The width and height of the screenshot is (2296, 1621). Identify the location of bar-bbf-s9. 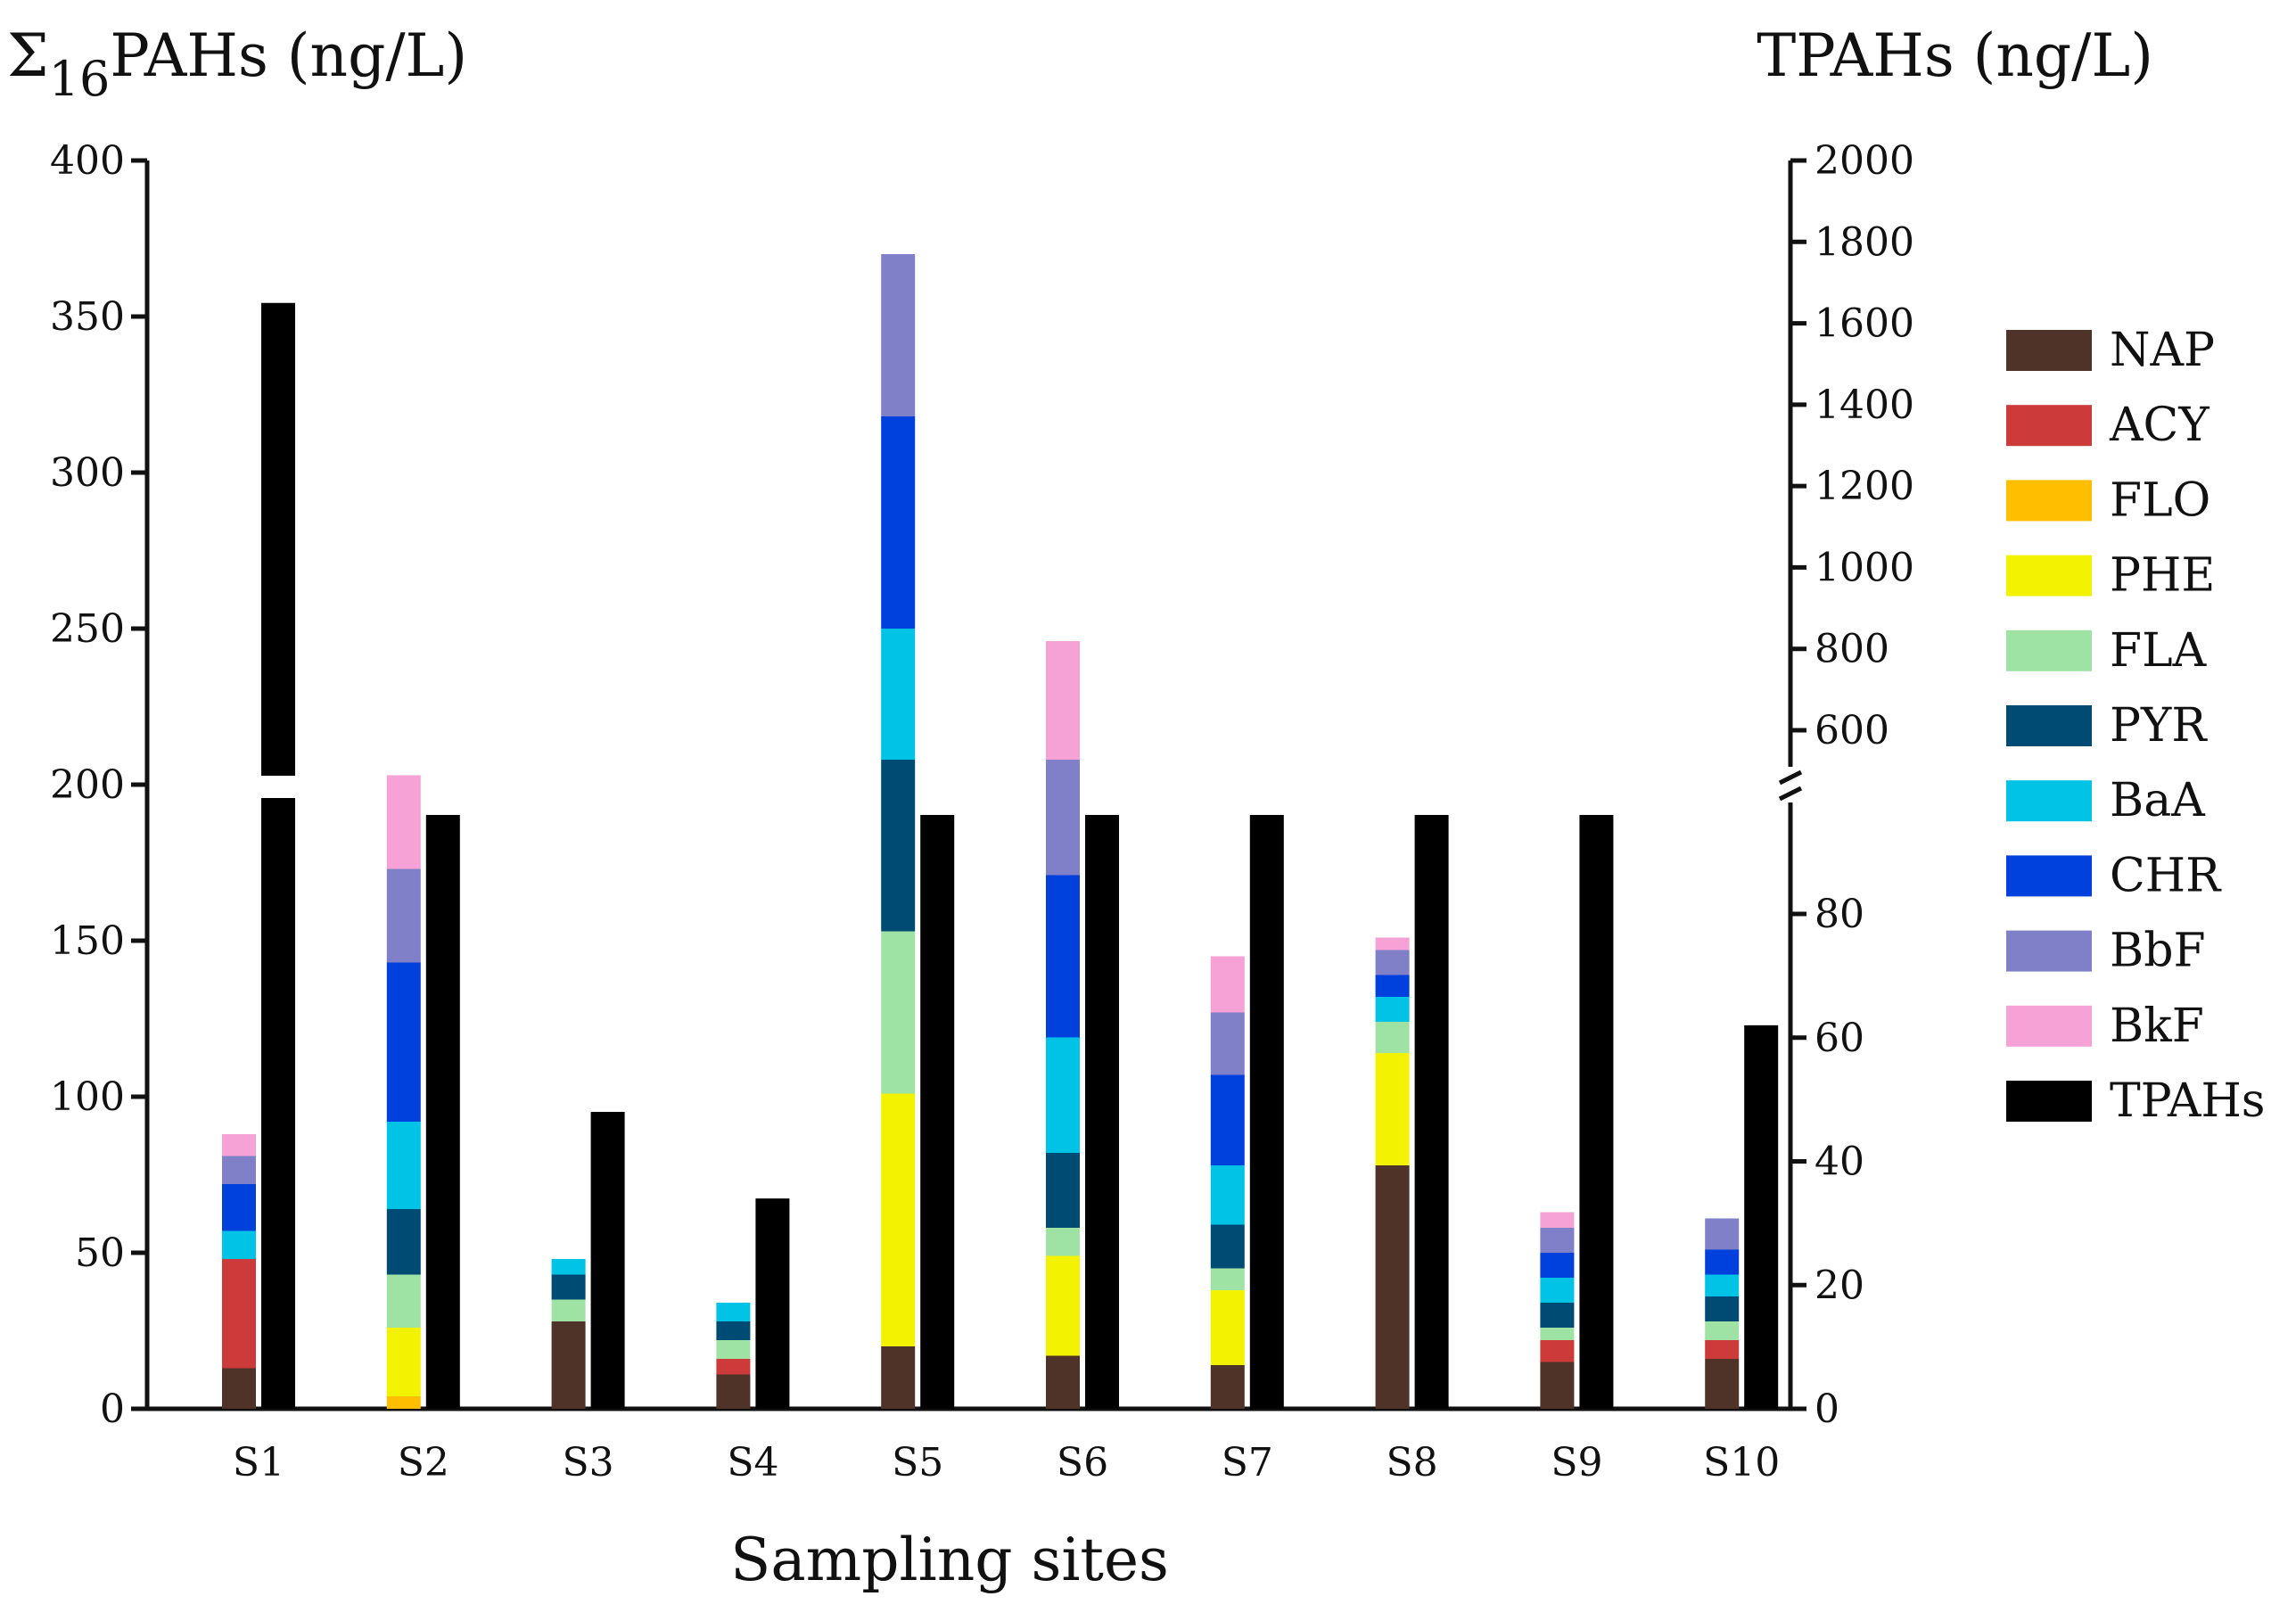
(1557, 1240).